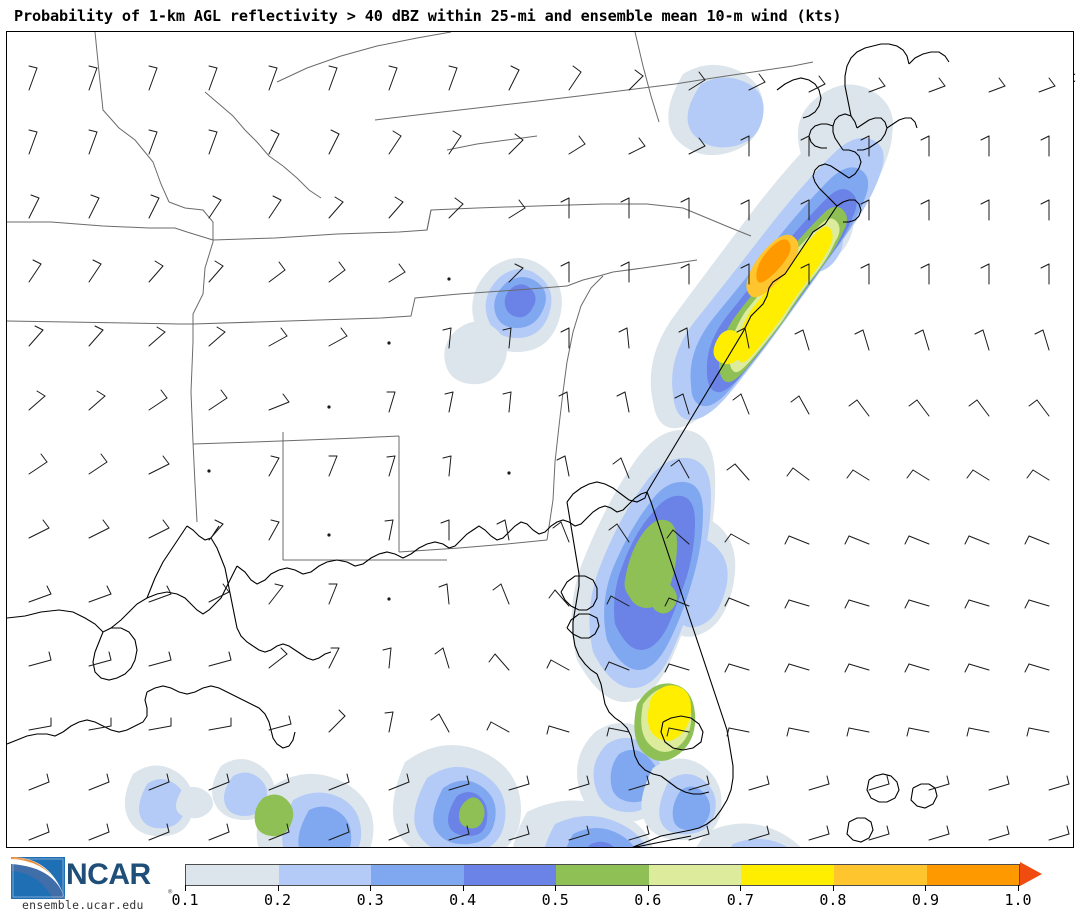  I want to click on prob-region-georgia, so click(503, 321).